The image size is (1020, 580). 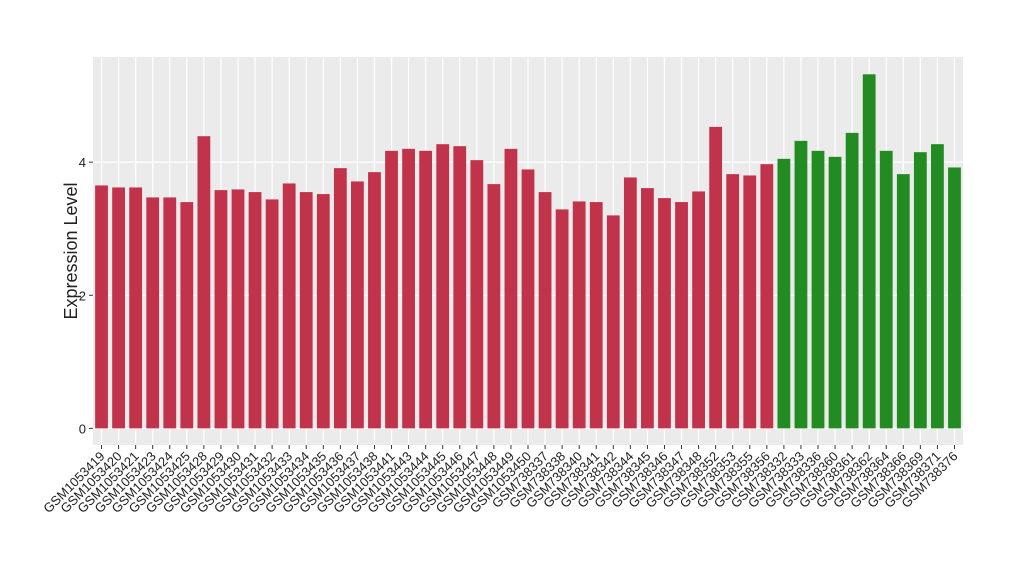 What do you see at coordinates (82, 428) in the screenshot?
I see `y-tick-label: 0` at bounding box center [82, 428].